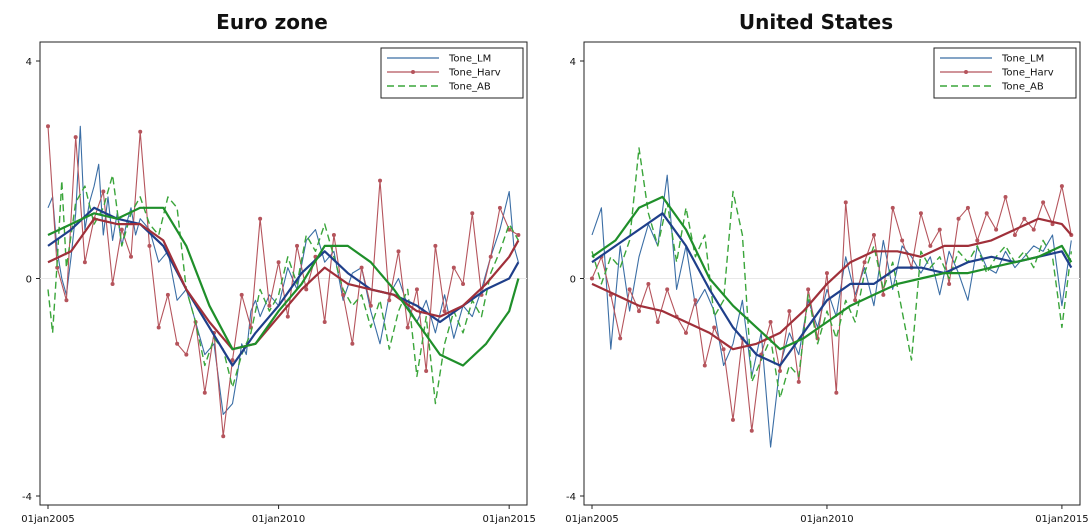 This screenshot has width=1088, height=526. I want to click on chart-title: United States, so click(816, 22).